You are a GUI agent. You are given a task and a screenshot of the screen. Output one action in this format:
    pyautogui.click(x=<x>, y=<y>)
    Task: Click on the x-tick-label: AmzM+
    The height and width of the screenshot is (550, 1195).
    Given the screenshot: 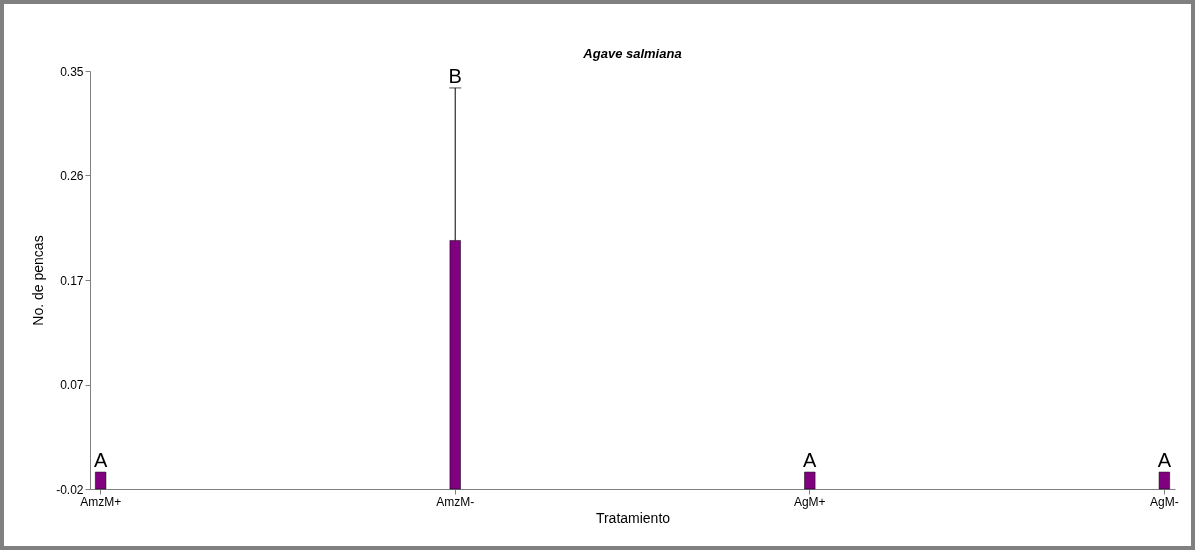 What is the action you would take?
    pyautogui.click(x=101, y=501)
    